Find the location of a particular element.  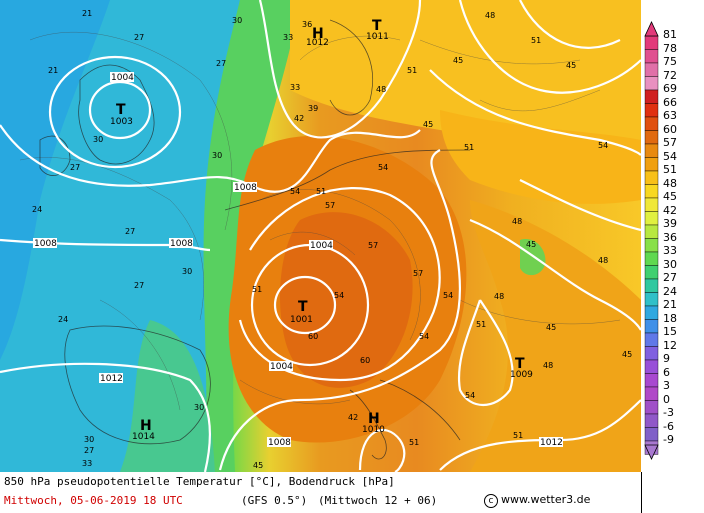

coastline-britain is located at coordinates (116, 114).